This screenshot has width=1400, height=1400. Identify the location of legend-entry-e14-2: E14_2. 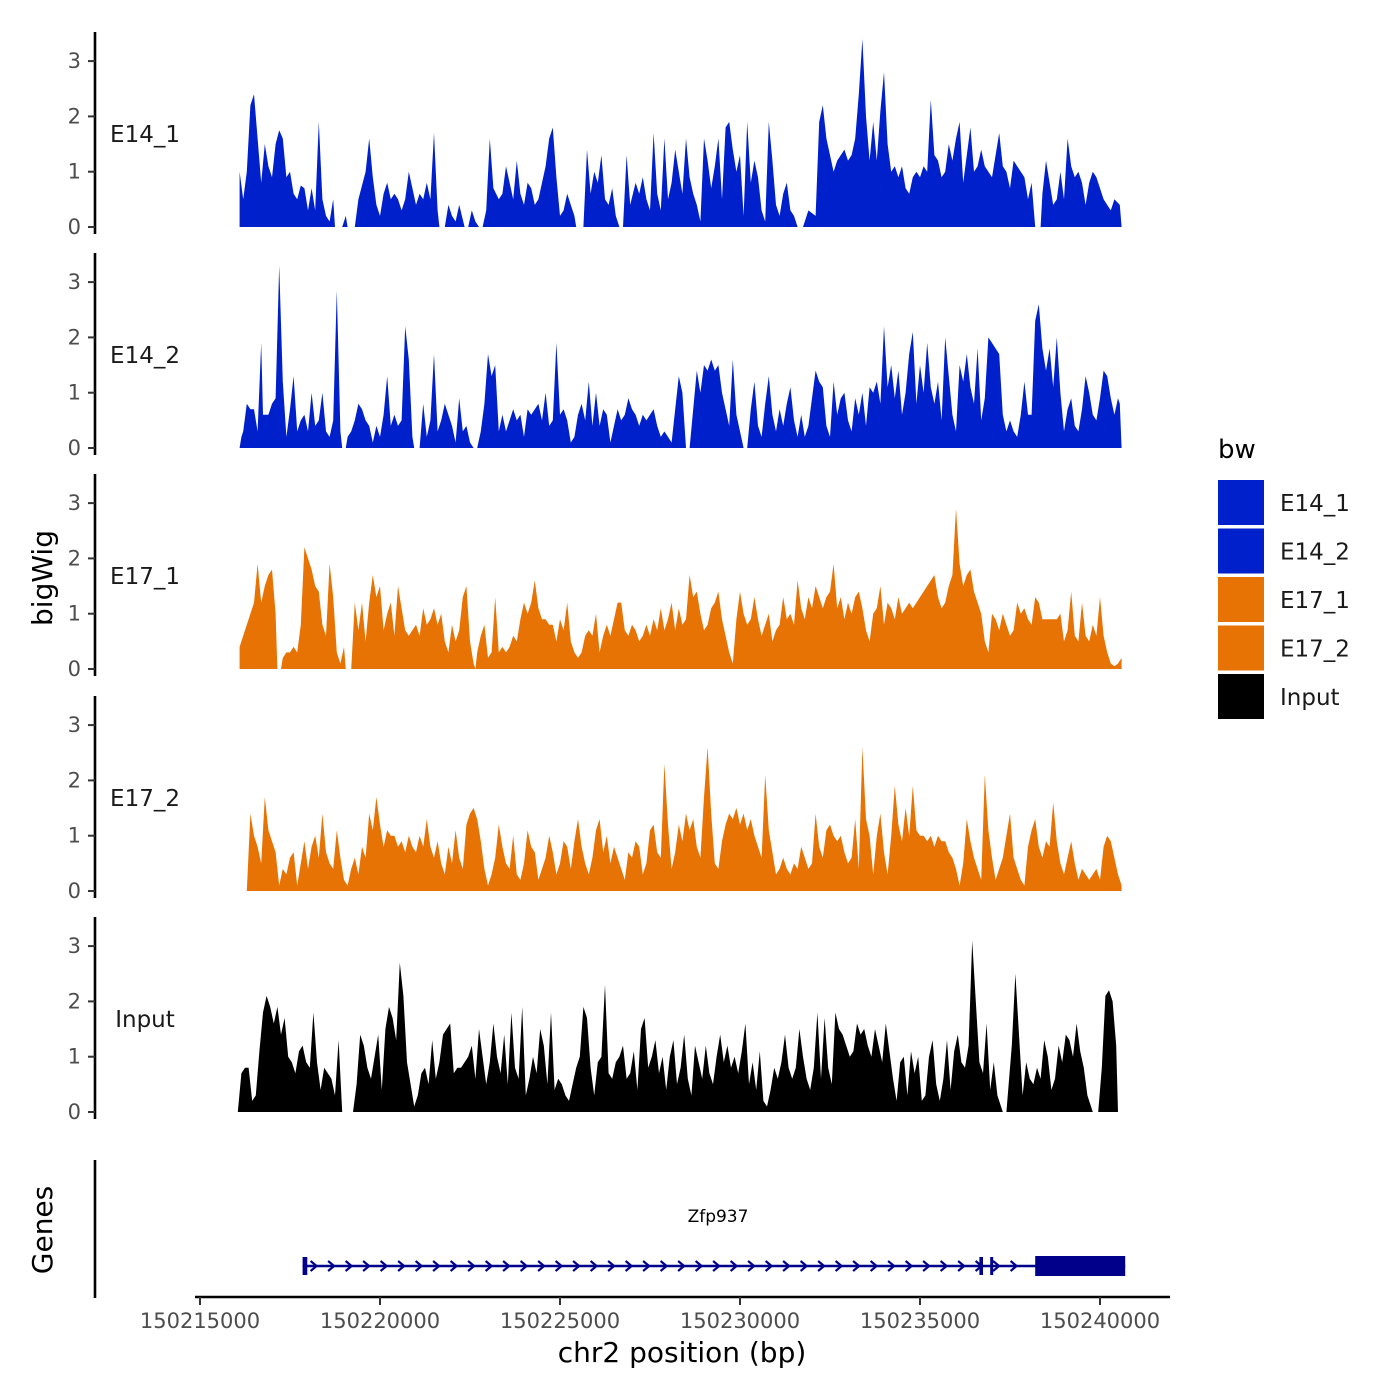
(1284, 551).